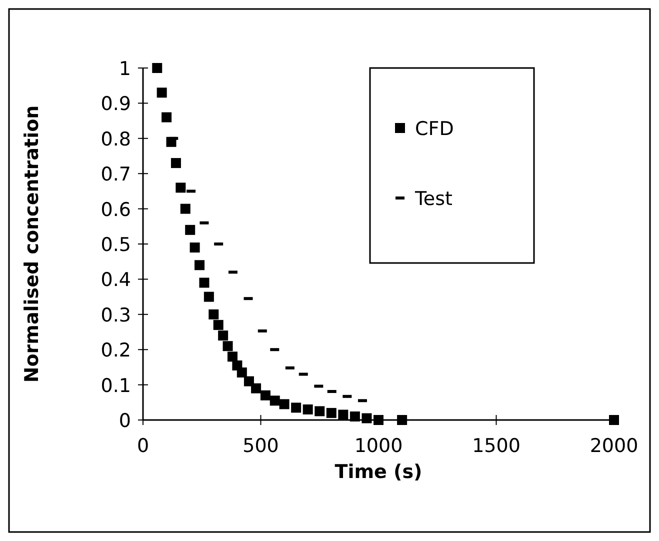 The height and width of the screenshot is (541, 659). I want to click on y-tick-label: 0.8, so click(115, 139).